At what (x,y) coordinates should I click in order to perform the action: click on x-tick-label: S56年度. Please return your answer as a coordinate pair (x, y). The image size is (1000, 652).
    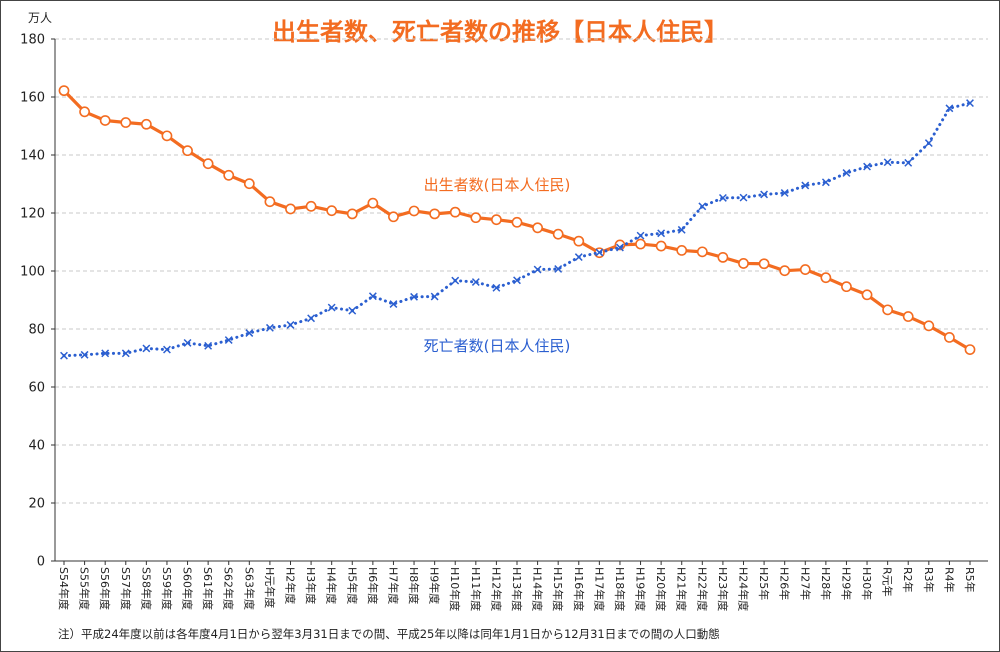
    Looking at the image, I should click on (105, 588).